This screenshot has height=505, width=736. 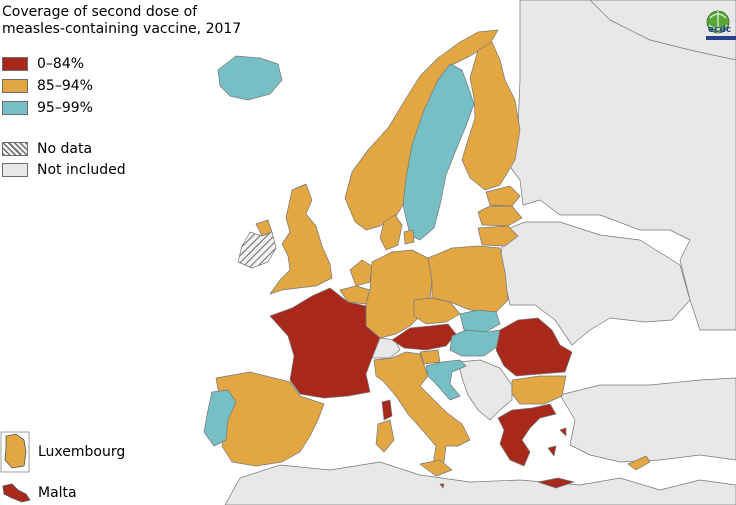 I want to click on country-corsica, so click(x=387, y=410).